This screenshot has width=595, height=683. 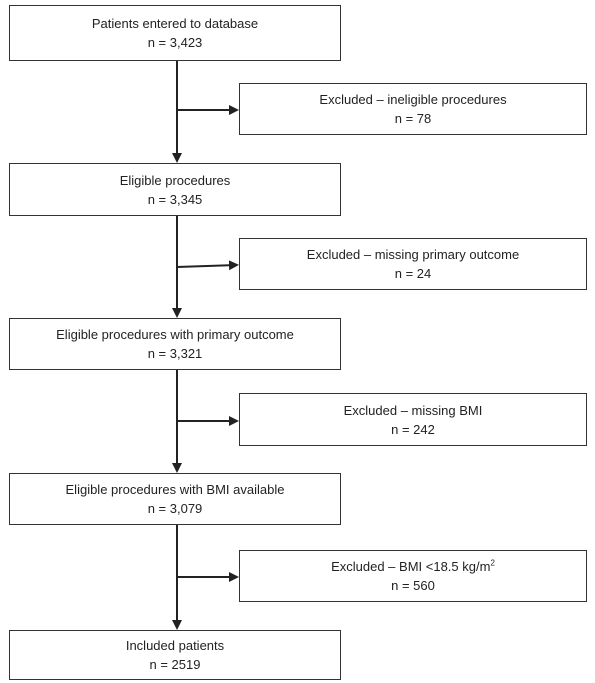 I want to click on exclusion-label: Excluded – missing BMI, so click(x=413, y=410).